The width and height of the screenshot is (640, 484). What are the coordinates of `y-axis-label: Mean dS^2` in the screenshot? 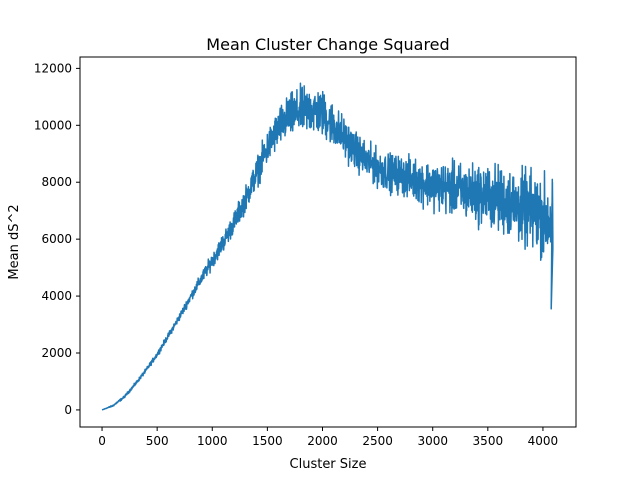 It's located at (14, 241).